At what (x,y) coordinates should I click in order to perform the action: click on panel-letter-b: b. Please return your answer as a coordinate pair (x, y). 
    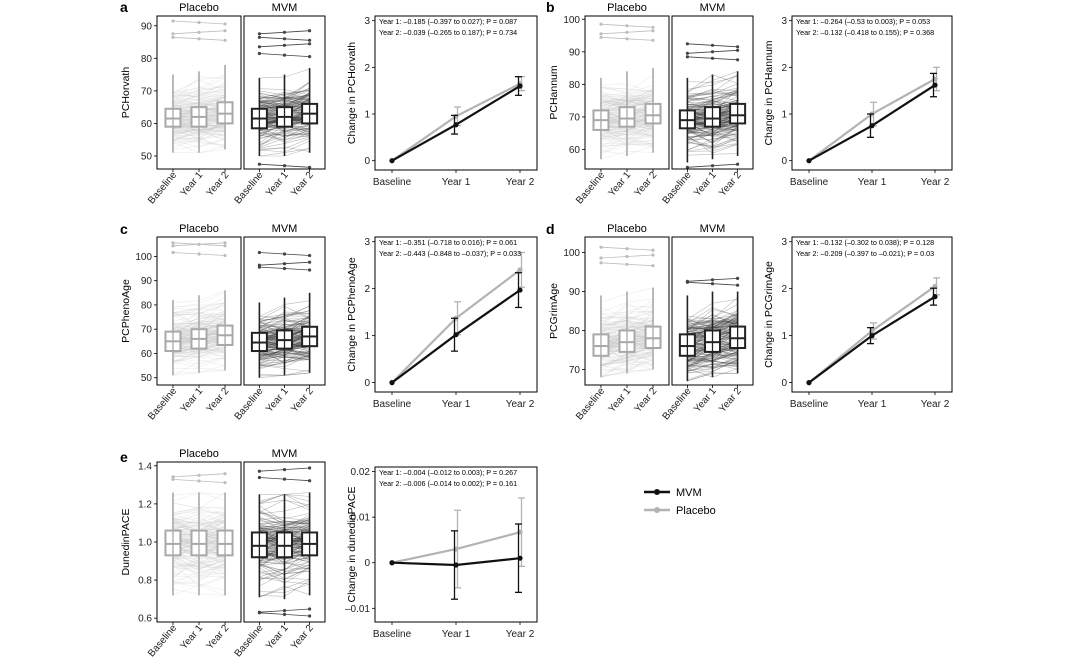
    Looking at the image, I should click on (550, 7).